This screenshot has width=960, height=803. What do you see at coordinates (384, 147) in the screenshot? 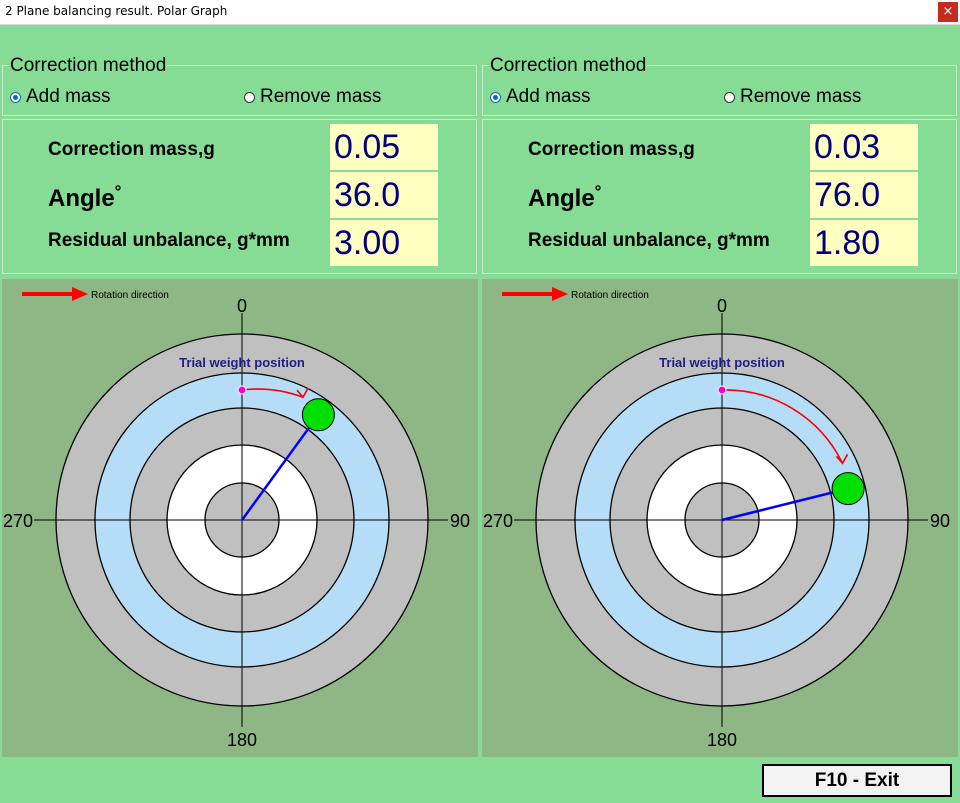
I see `correction-mass-value: 0.05` at bounding box center [384, 147].